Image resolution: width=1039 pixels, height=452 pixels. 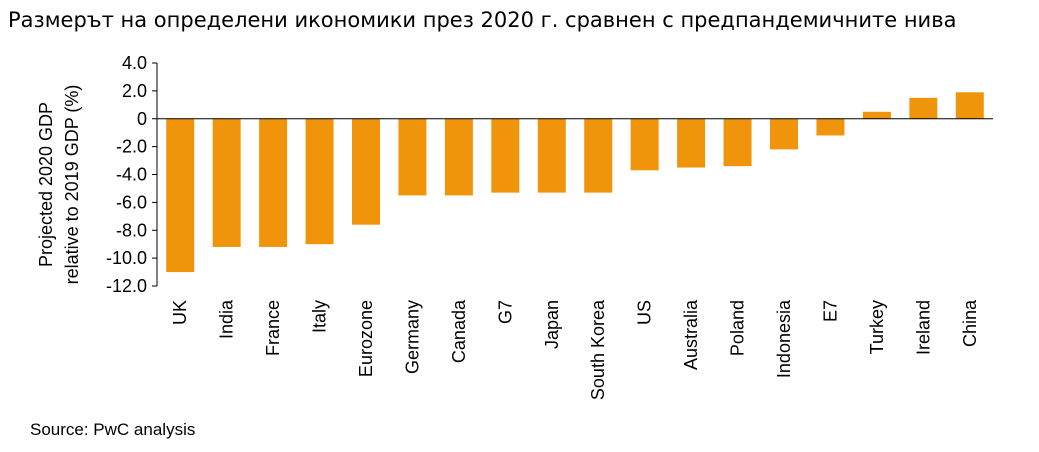 What do you see at coordinates (134, 91) in the screenshot?
I see `y-tick-label: 2.0` at bounding box center [134, 91].